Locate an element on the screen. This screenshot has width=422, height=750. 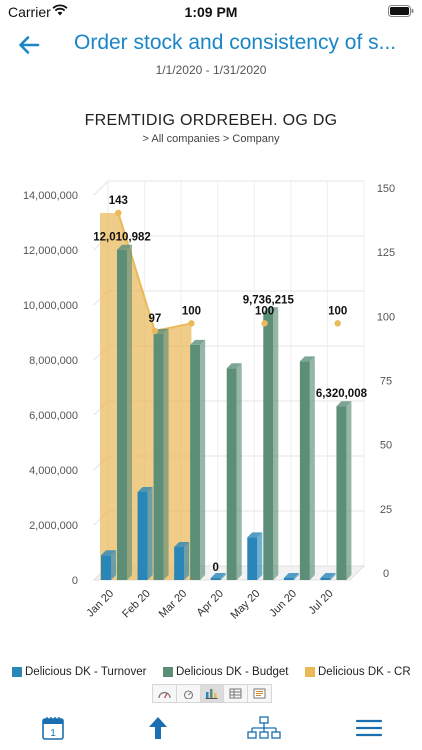
y-axis-tick-label: 4,000,000 is located at coordinates (53, 471).